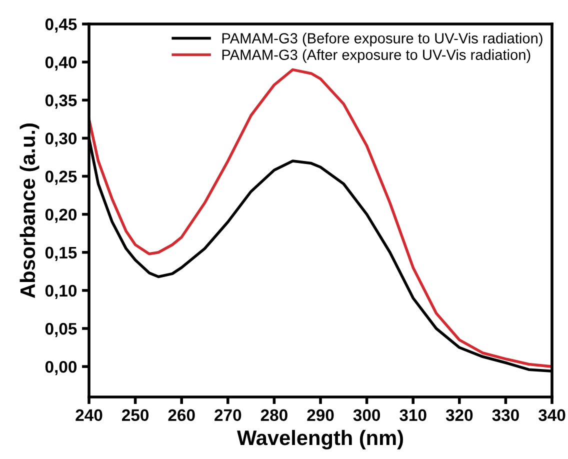  I want to click on x-tick-label: 330, so click(505, 415).